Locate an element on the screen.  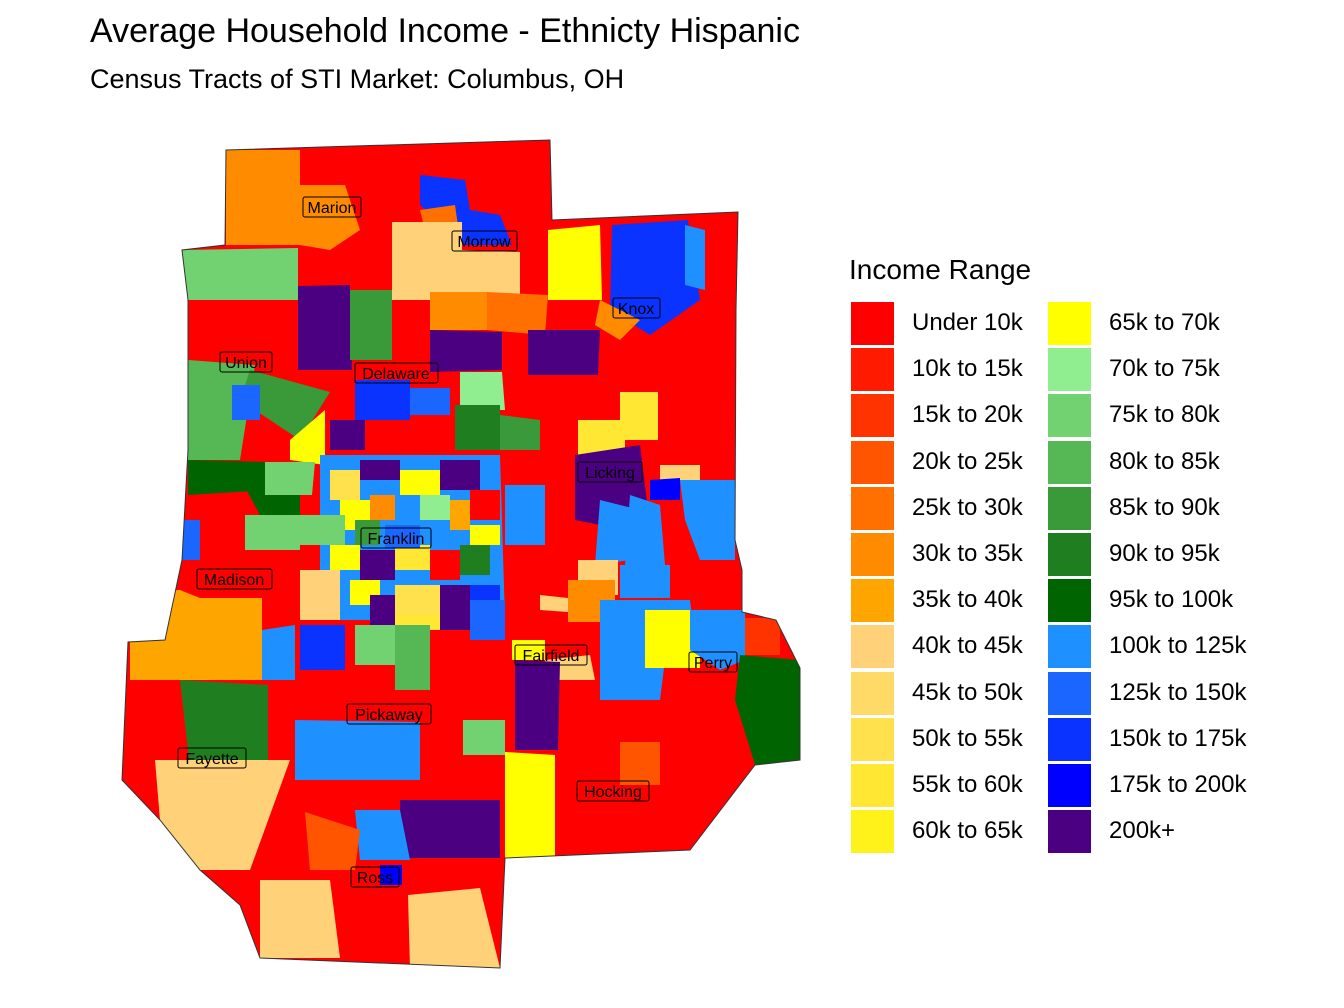
svg-text: Madison is located at coordinates (234, 580).